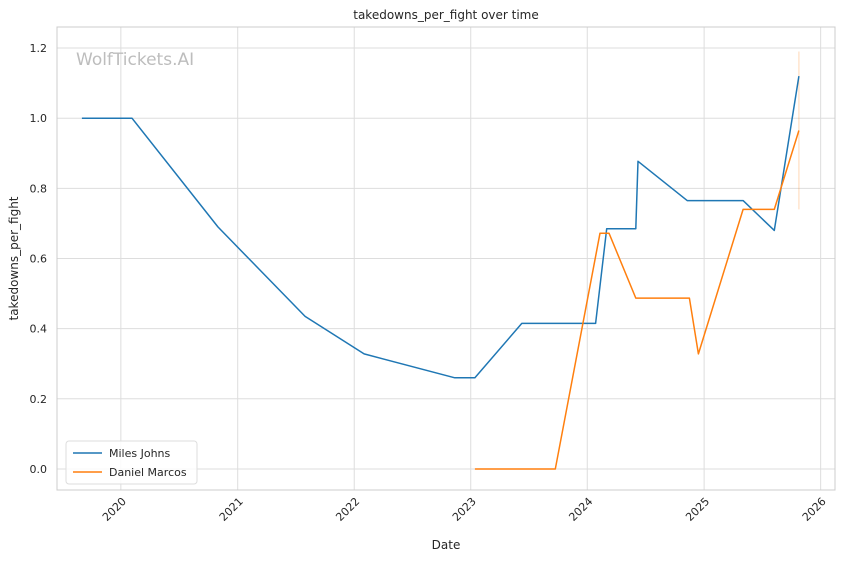 Image resolution: width=844 pixels, height=561 pixels. What do you see at coordinates (580, 509) in the screenshot?
I see `x-tick-label-2024: 2024` at bounding box center [580, 509].